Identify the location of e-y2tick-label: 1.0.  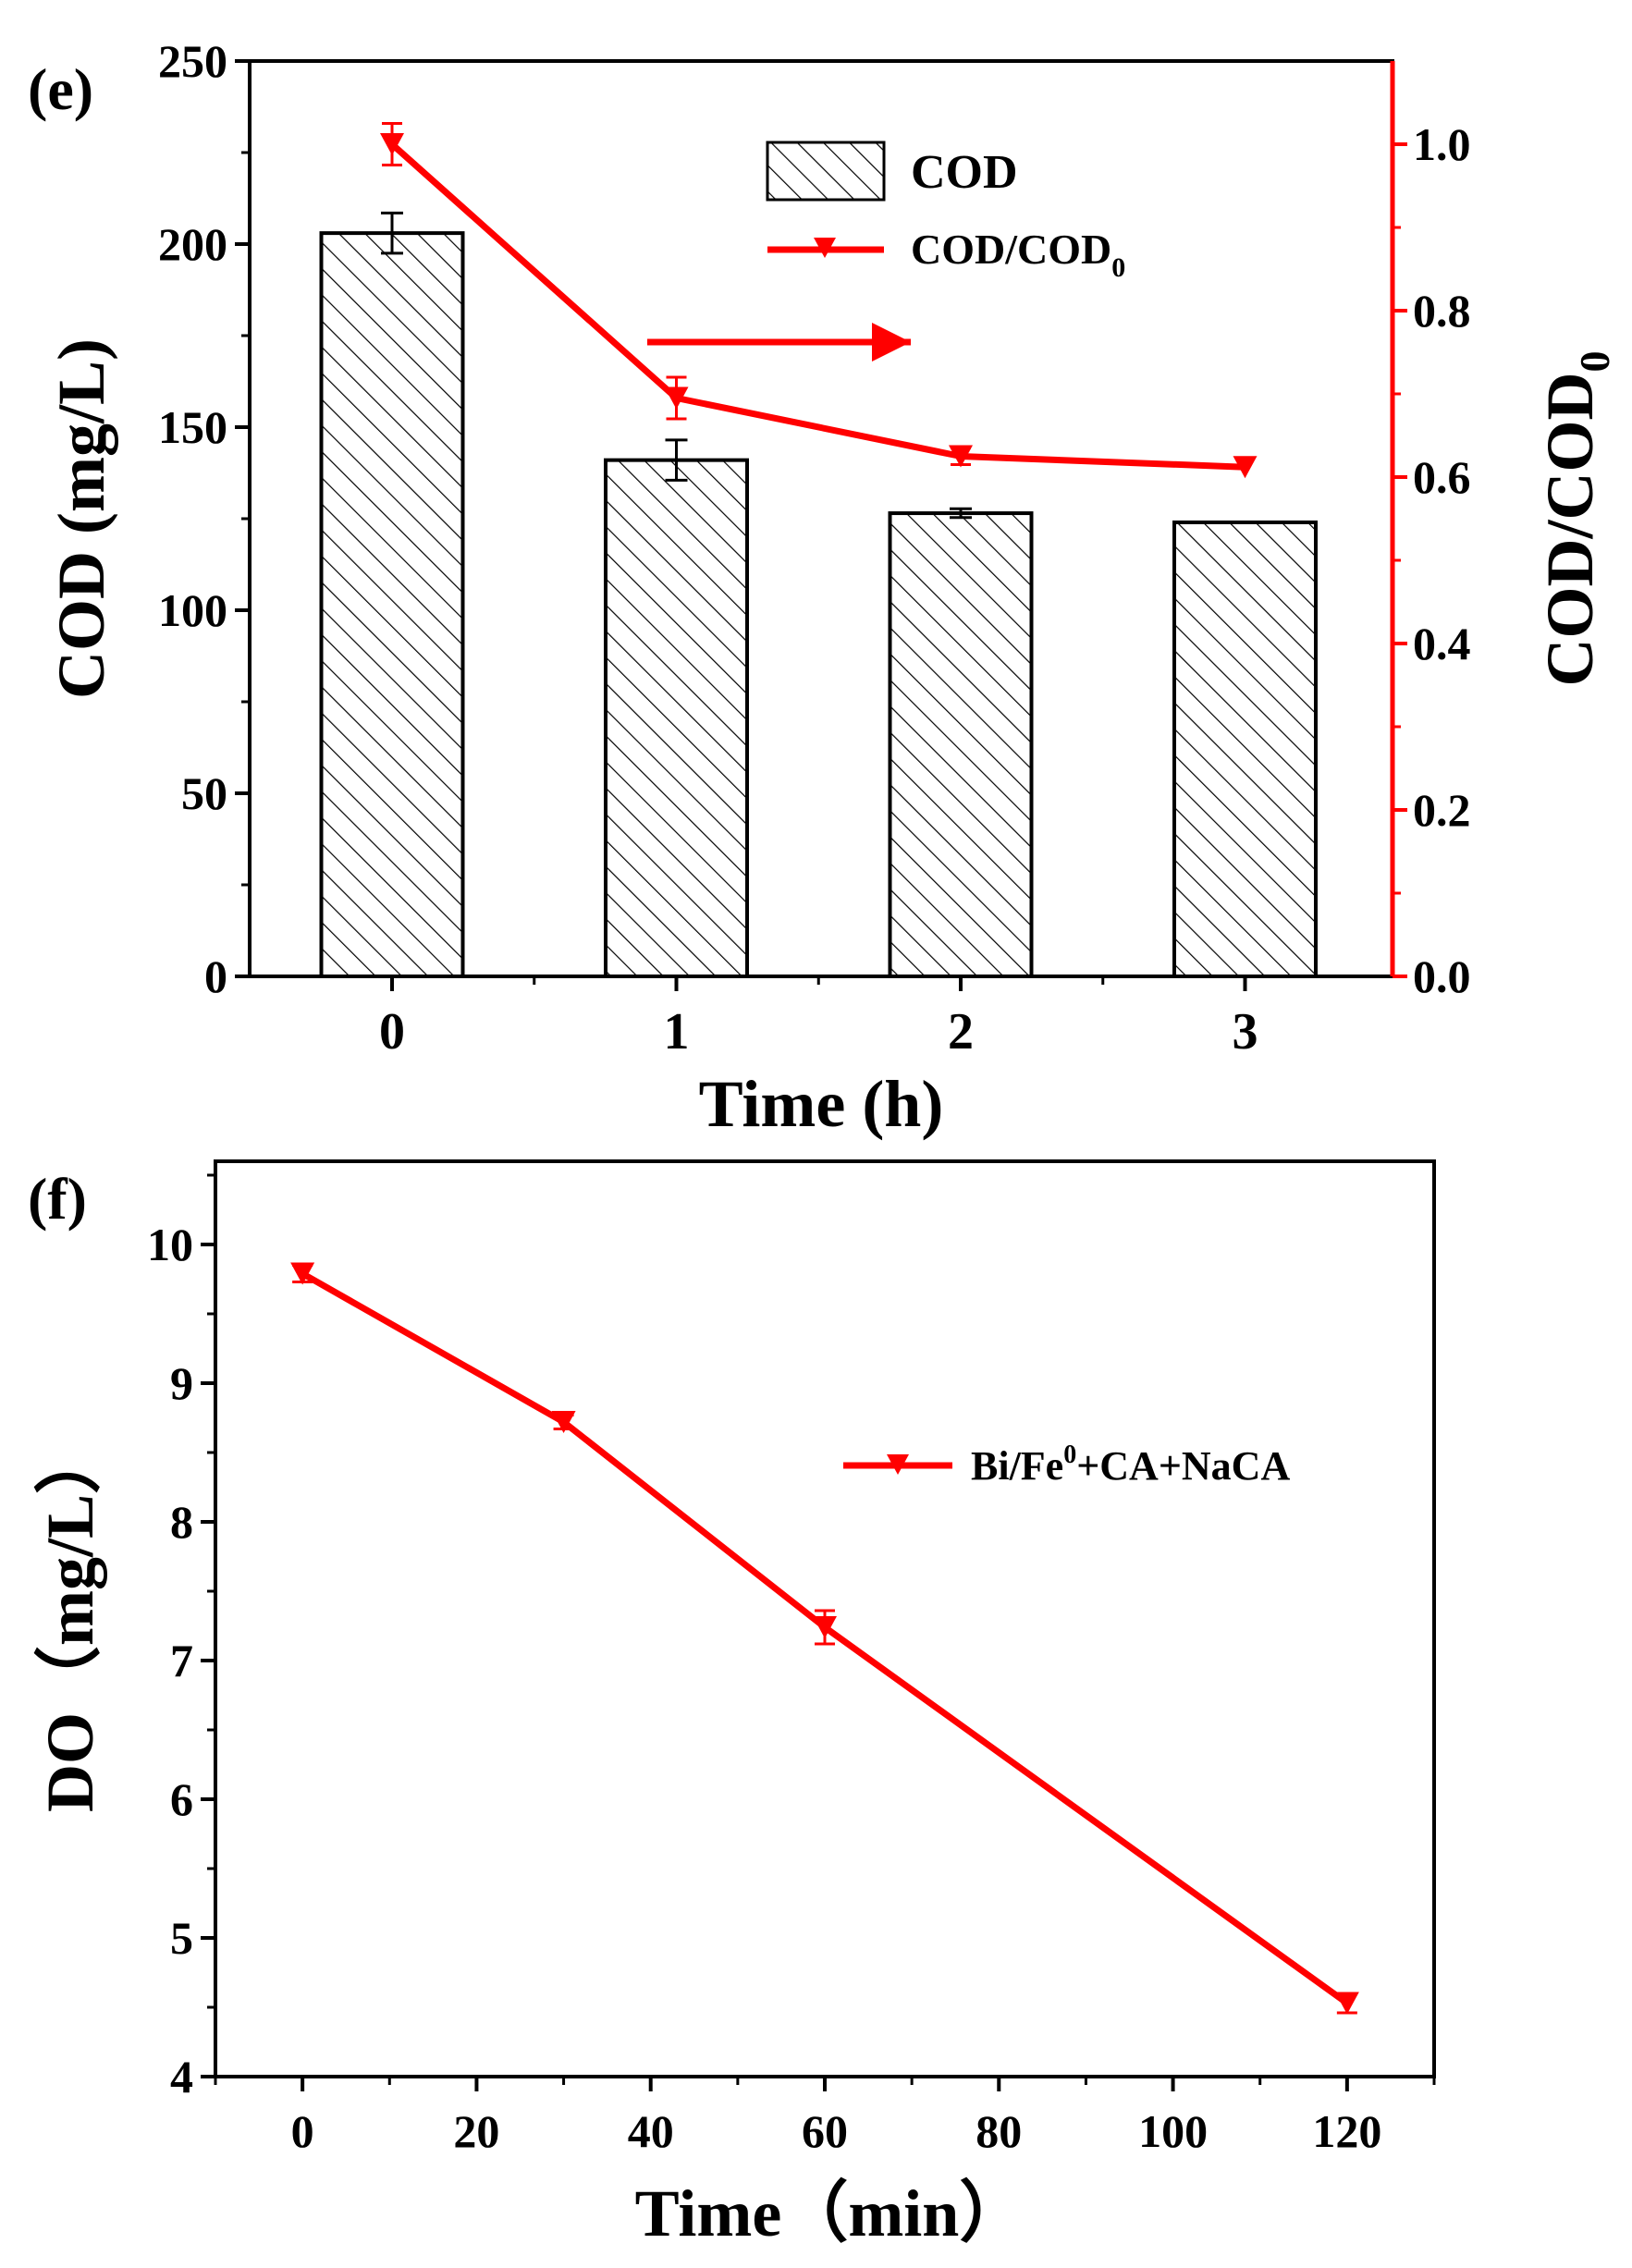
(1442, 144).